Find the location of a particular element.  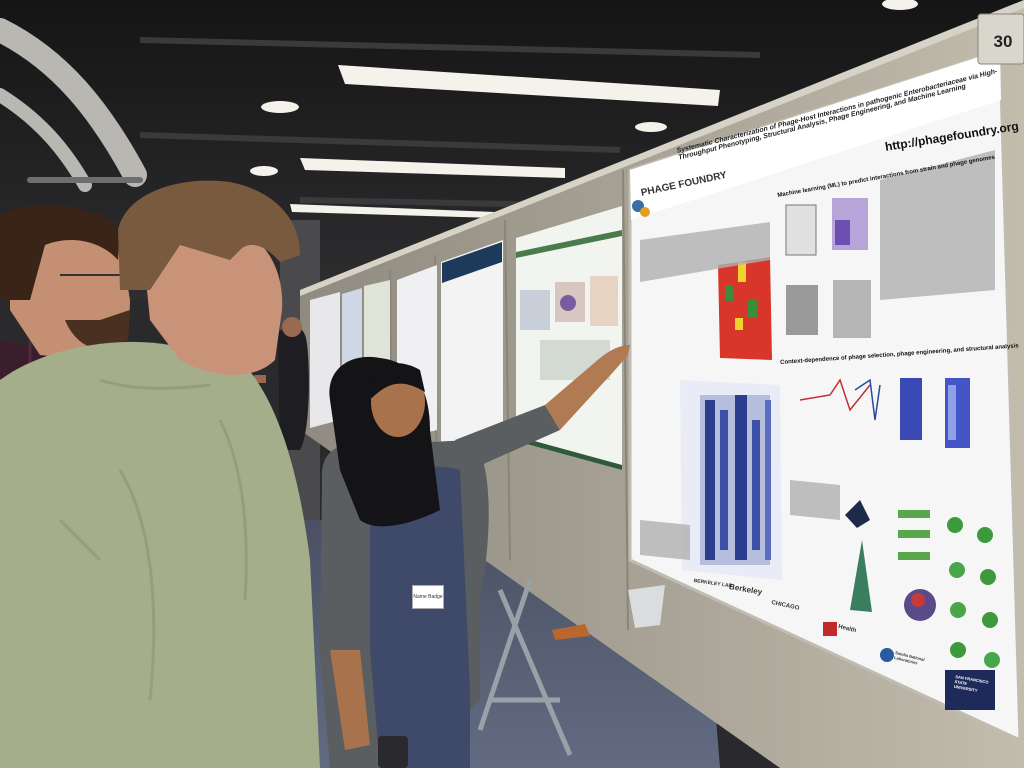

easel is located at coordinates (525, 667).